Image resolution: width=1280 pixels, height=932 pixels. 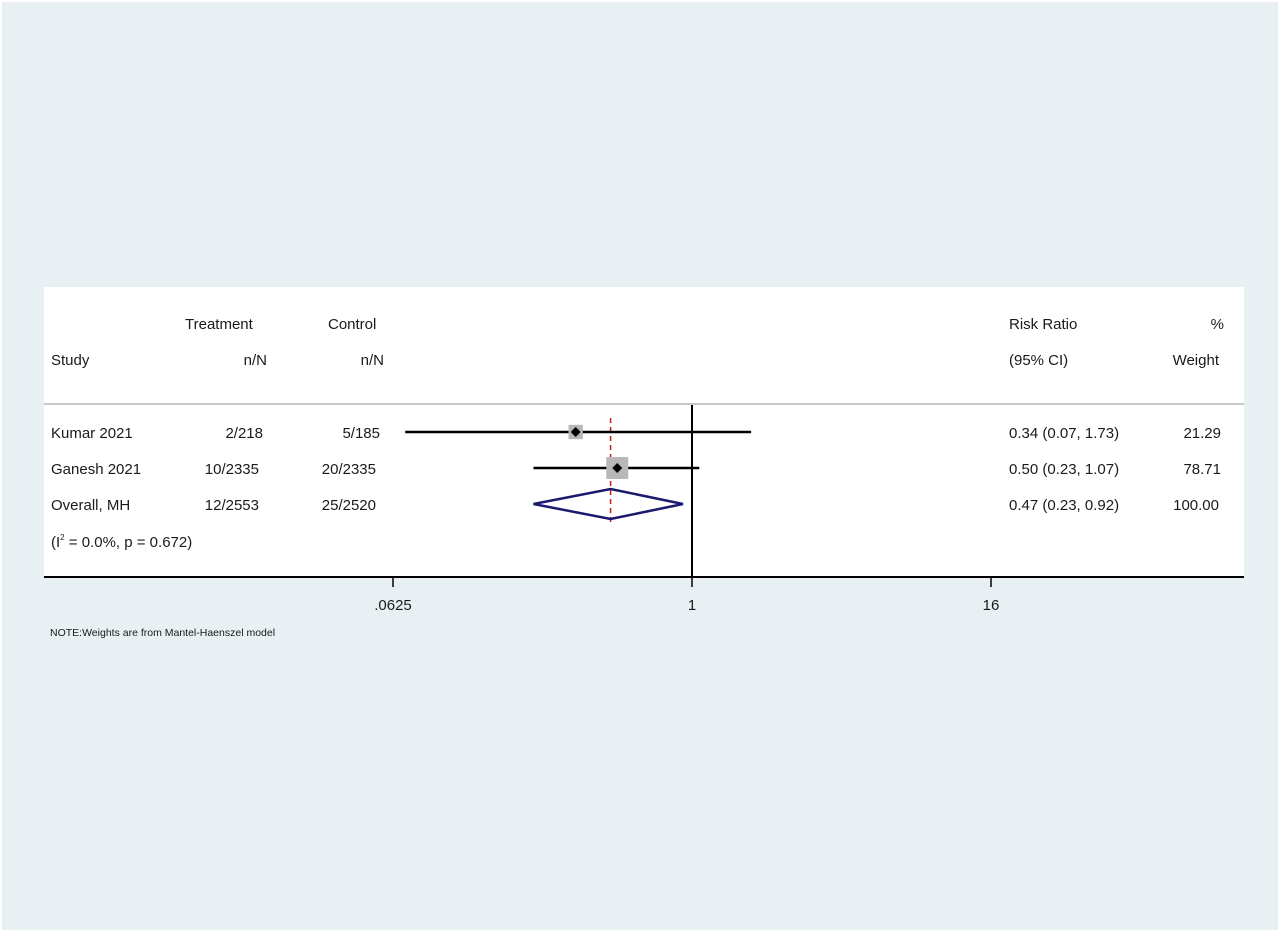 What do you see at coordinates (96, 469) in the screenshot?
I see `study-name: Ganesh 2021` at bounding box center [96, 469].